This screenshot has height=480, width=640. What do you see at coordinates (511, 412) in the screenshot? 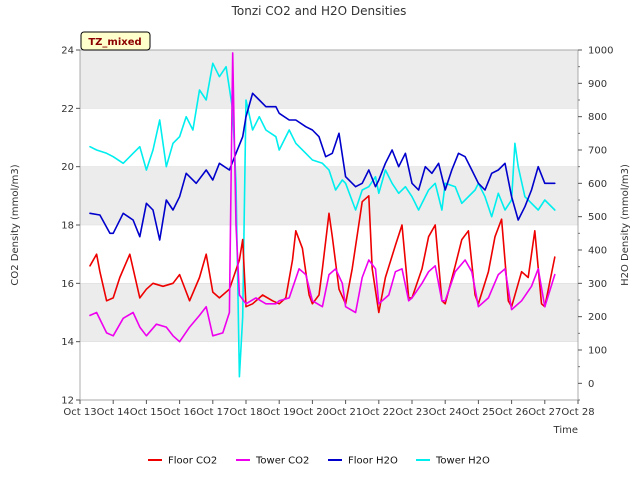
I see `x-tick-label: Oct 26` at bounding box center [511, 412].